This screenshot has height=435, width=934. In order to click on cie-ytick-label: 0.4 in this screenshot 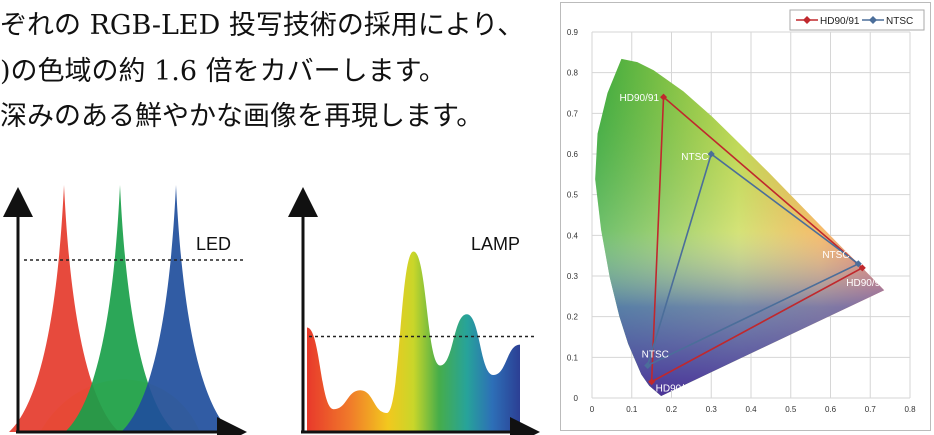, I will do `click(573, 235)`.